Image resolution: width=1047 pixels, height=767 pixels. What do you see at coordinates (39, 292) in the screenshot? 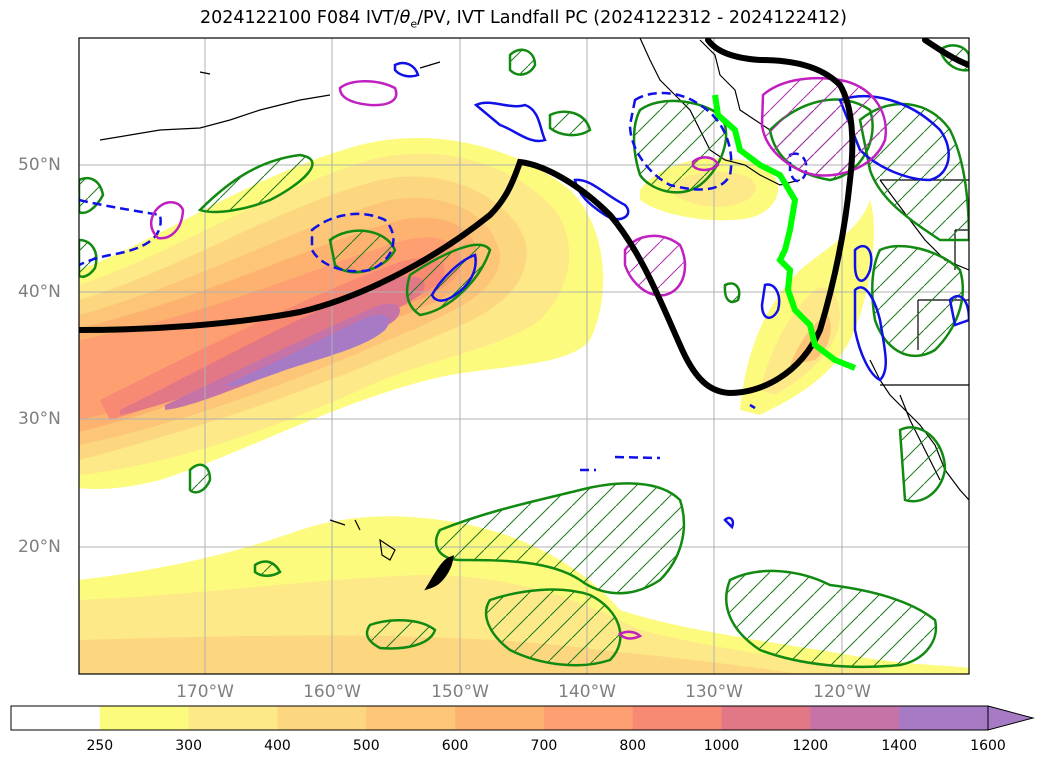
I see `lat-label-40: 40°N` at bounding box center [39, 292].